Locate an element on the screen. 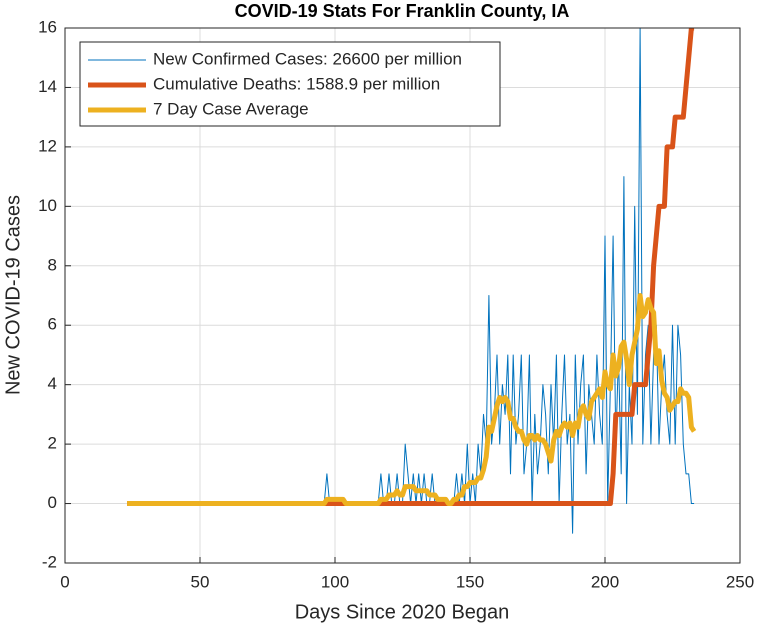  x-tick-label: 0 is located at coordinates (64, 581).